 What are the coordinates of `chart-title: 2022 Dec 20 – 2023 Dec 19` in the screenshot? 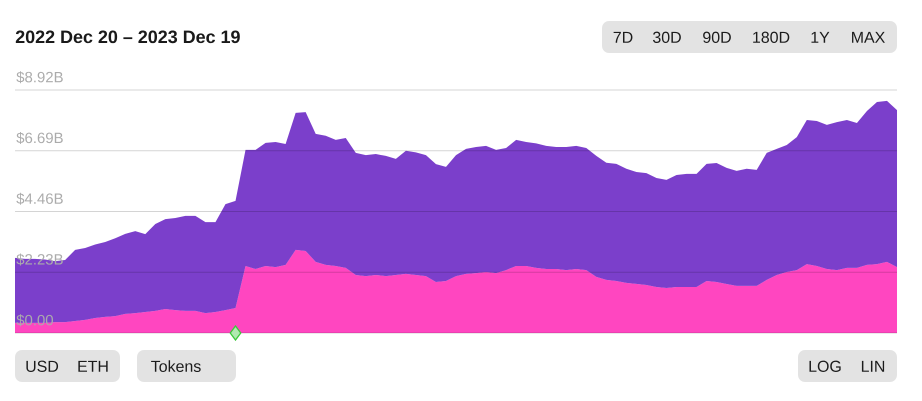 It's located at (128, 37).